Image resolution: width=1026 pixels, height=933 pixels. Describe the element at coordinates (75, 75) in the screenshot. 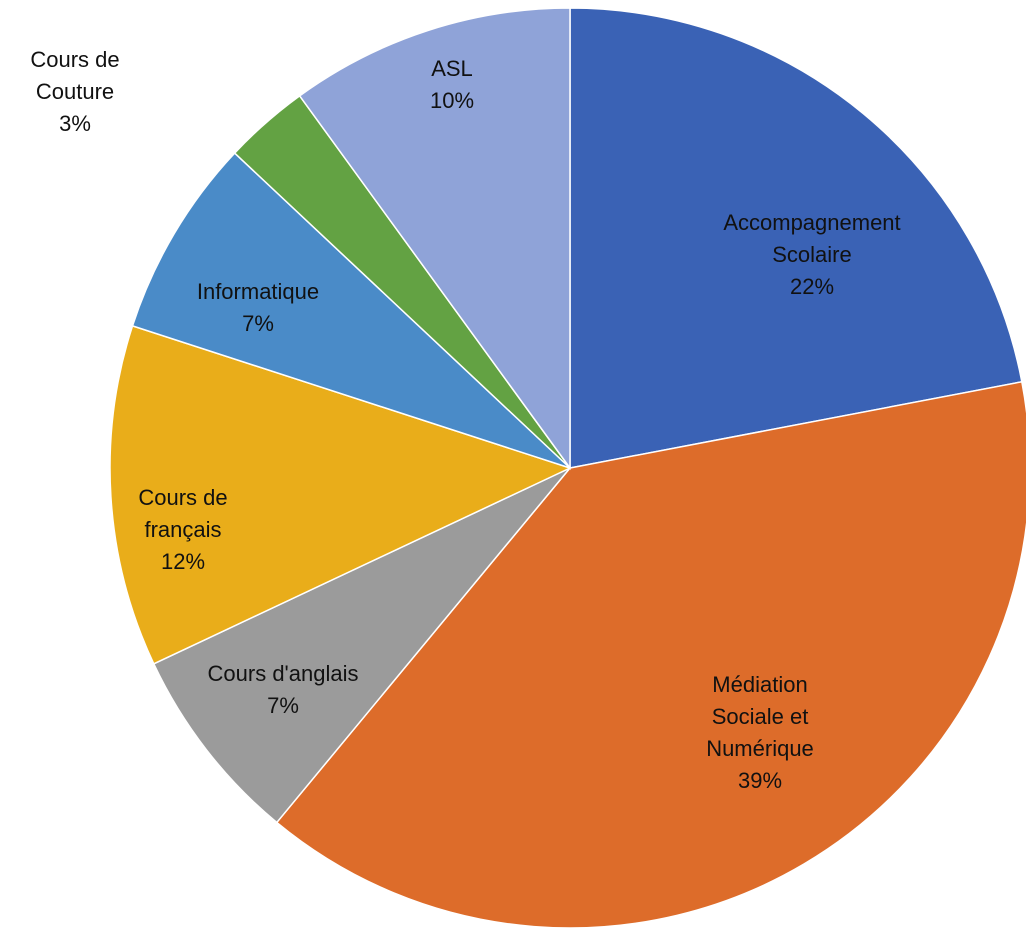

I see `category-name: Cours de Couture` at that location.